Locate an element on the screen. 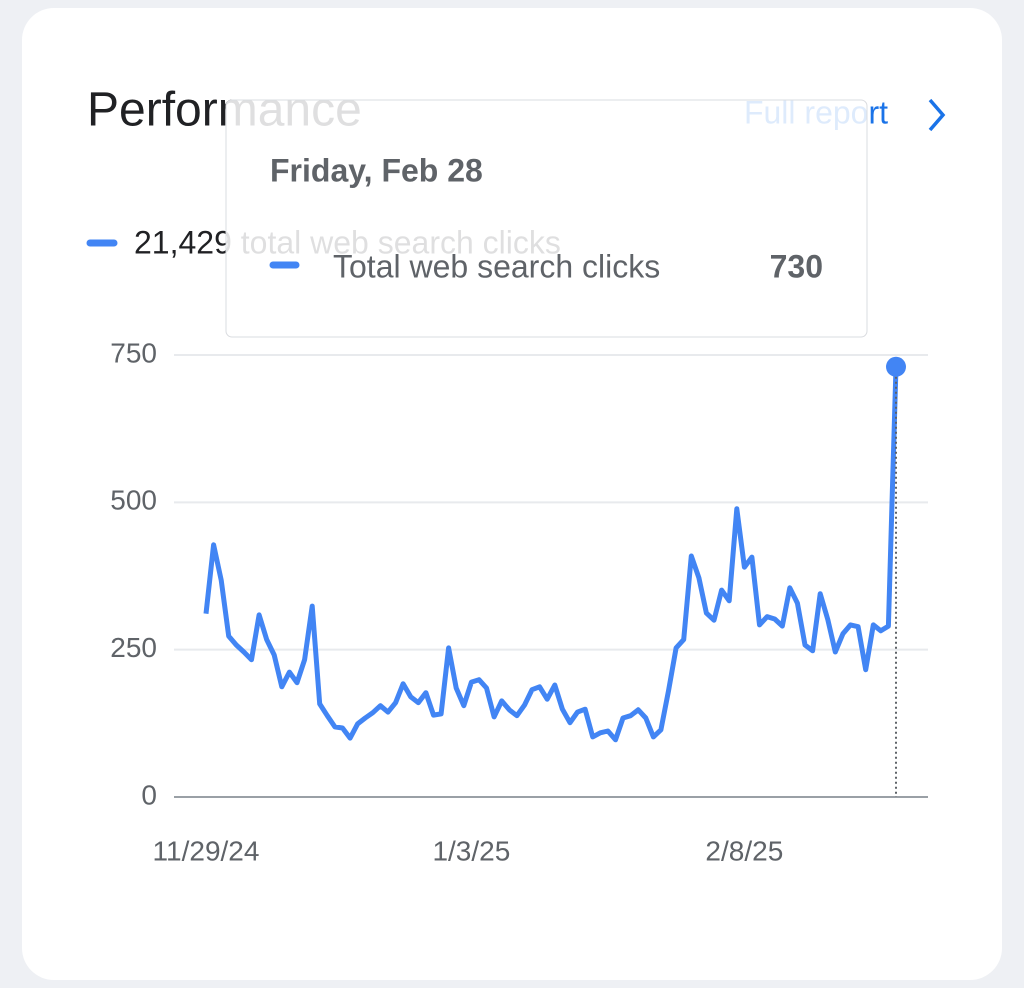  tooltip-title: Friday, Feb 28 is located at coordinates (376, 170).